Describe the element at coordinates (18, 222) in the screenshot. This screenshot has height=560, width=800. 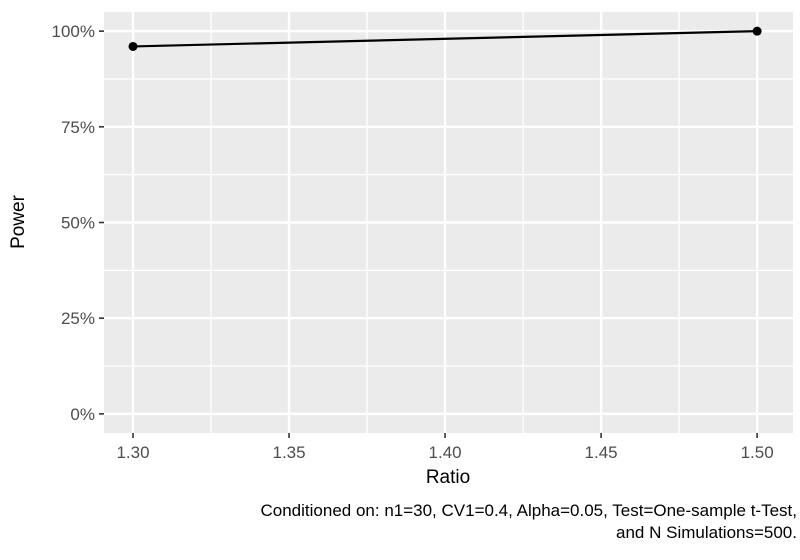
I see `y-axis-title: Power` at that location.